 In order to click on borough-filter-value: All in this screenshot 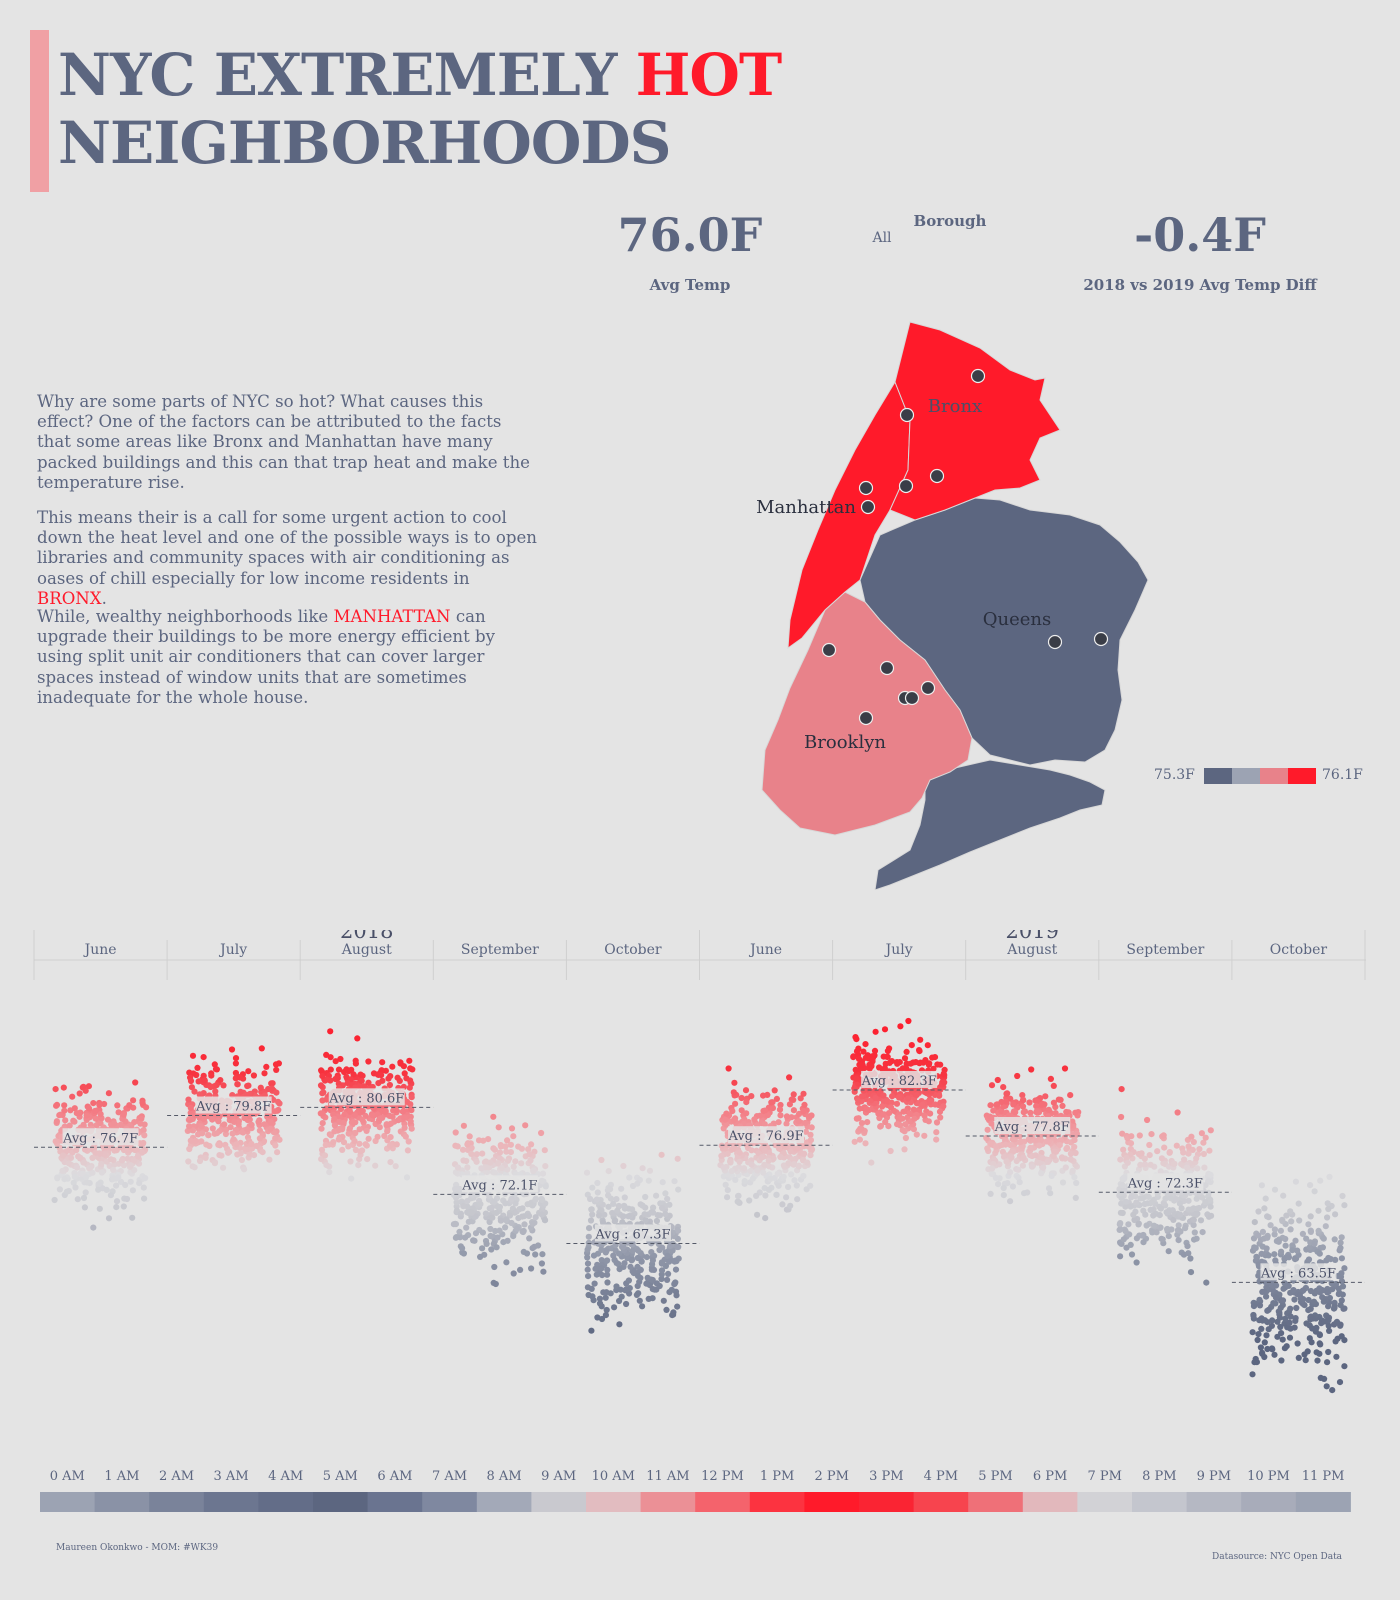, I will do `click(882, 238)`.